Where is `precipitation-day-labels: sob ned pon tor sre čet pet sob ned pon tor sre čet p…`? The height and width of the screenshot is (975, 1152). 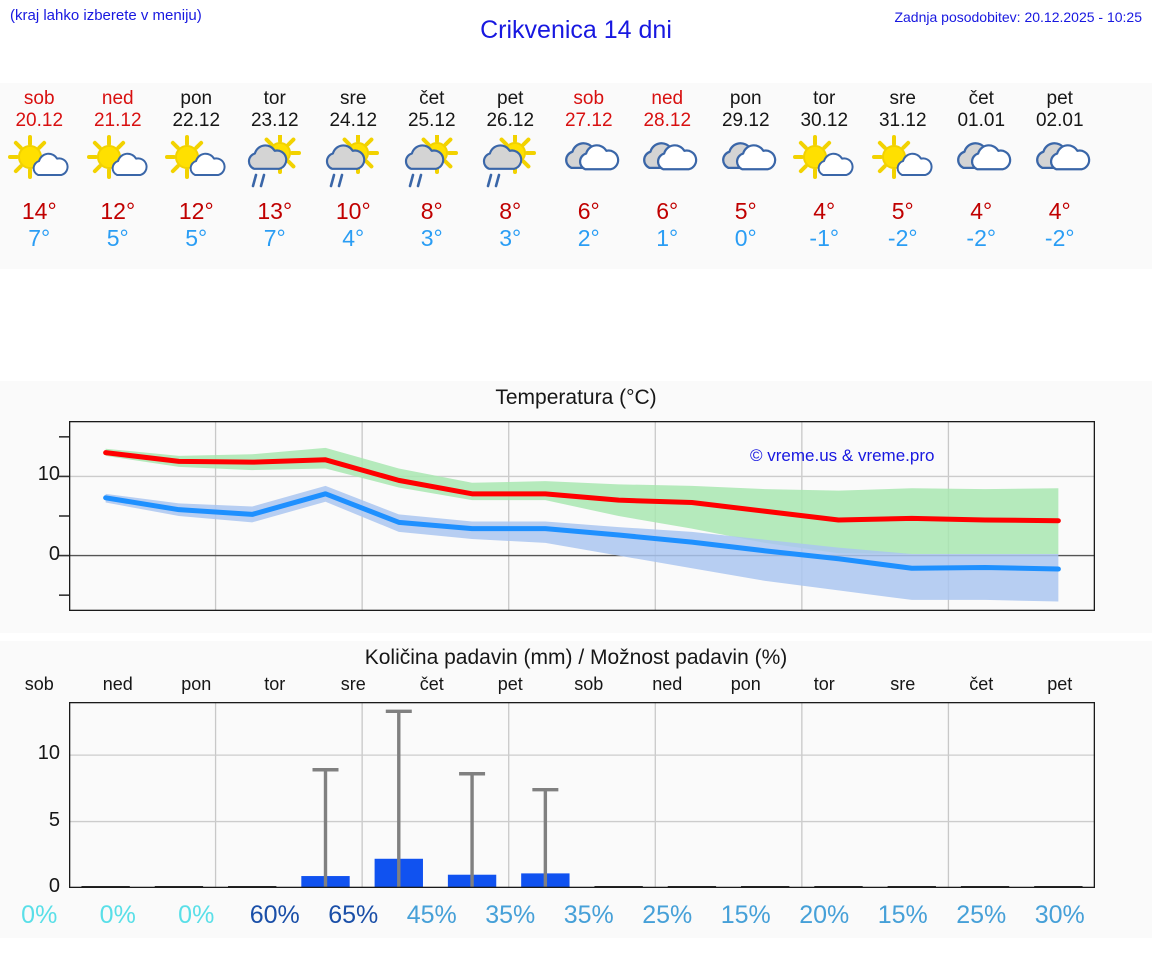
precipitation-day-labels: sob ned pon tor sre čet pet sob ned pon tor sre čet p… is located at coordinates (576, 686).